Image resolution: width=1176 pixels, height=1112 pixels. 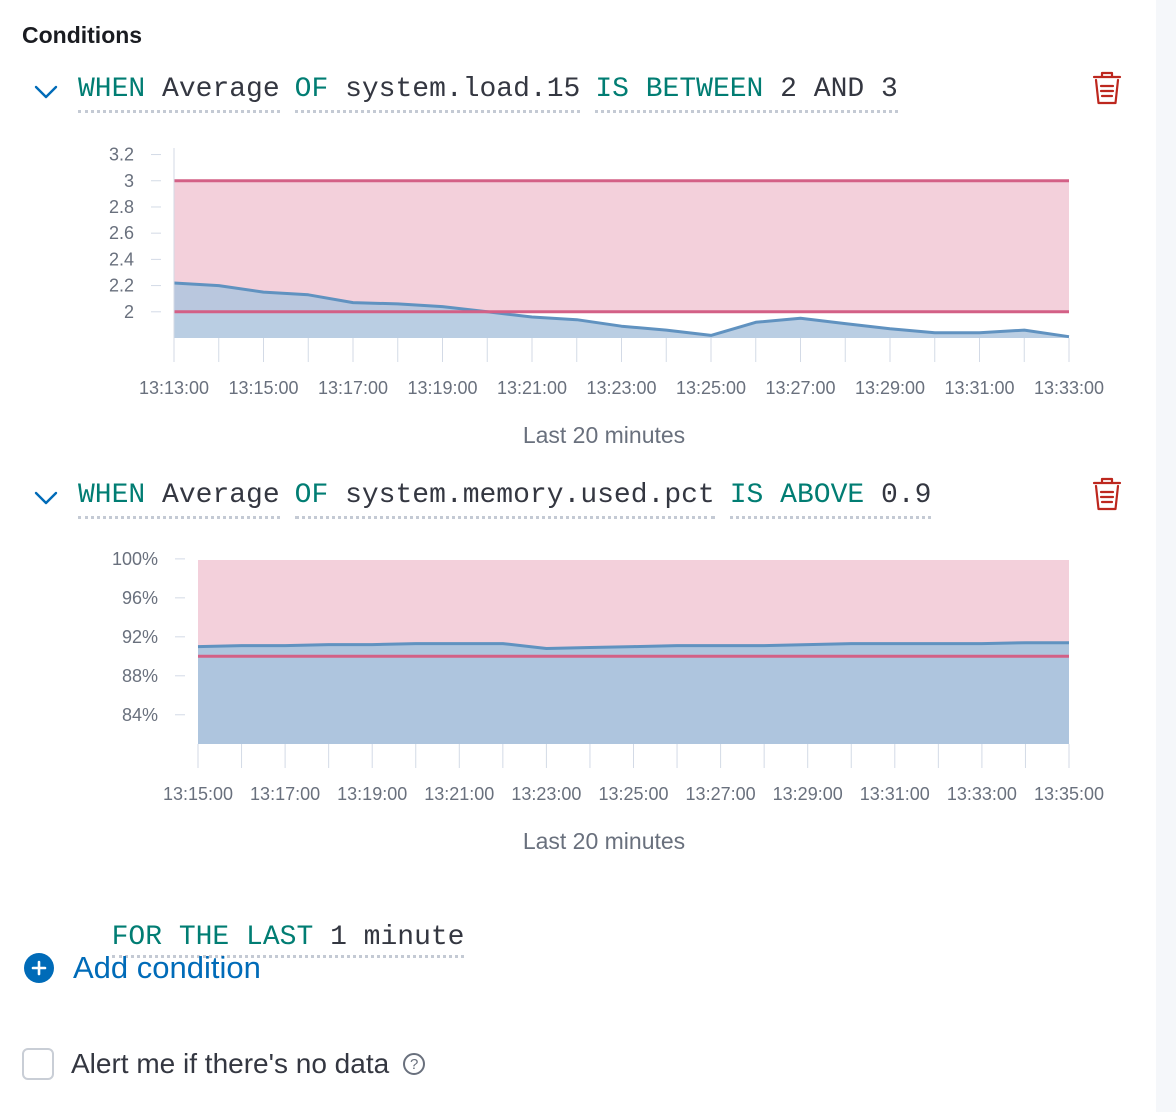 What do you see at coordinates (140, 637) in the screenshot?
I see `y-tick-label: 92%` at bounding box center [140, 637].